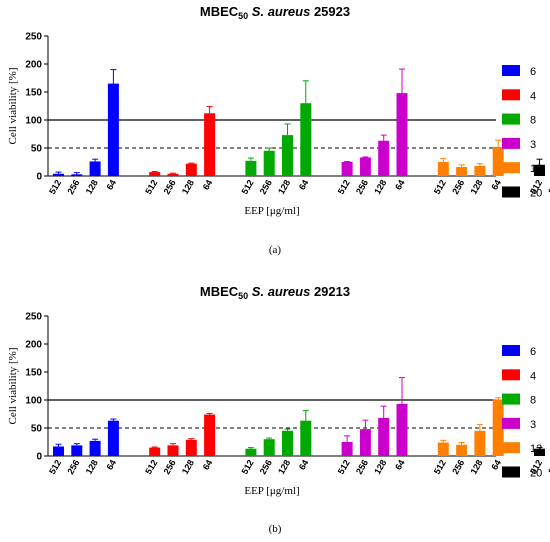 The width and height of the screenshot is (550, 542). What do you see at coordinates (33, 121) in the screenshot?
I see `y-tick-label: 100` at bounding box center [33, 121].